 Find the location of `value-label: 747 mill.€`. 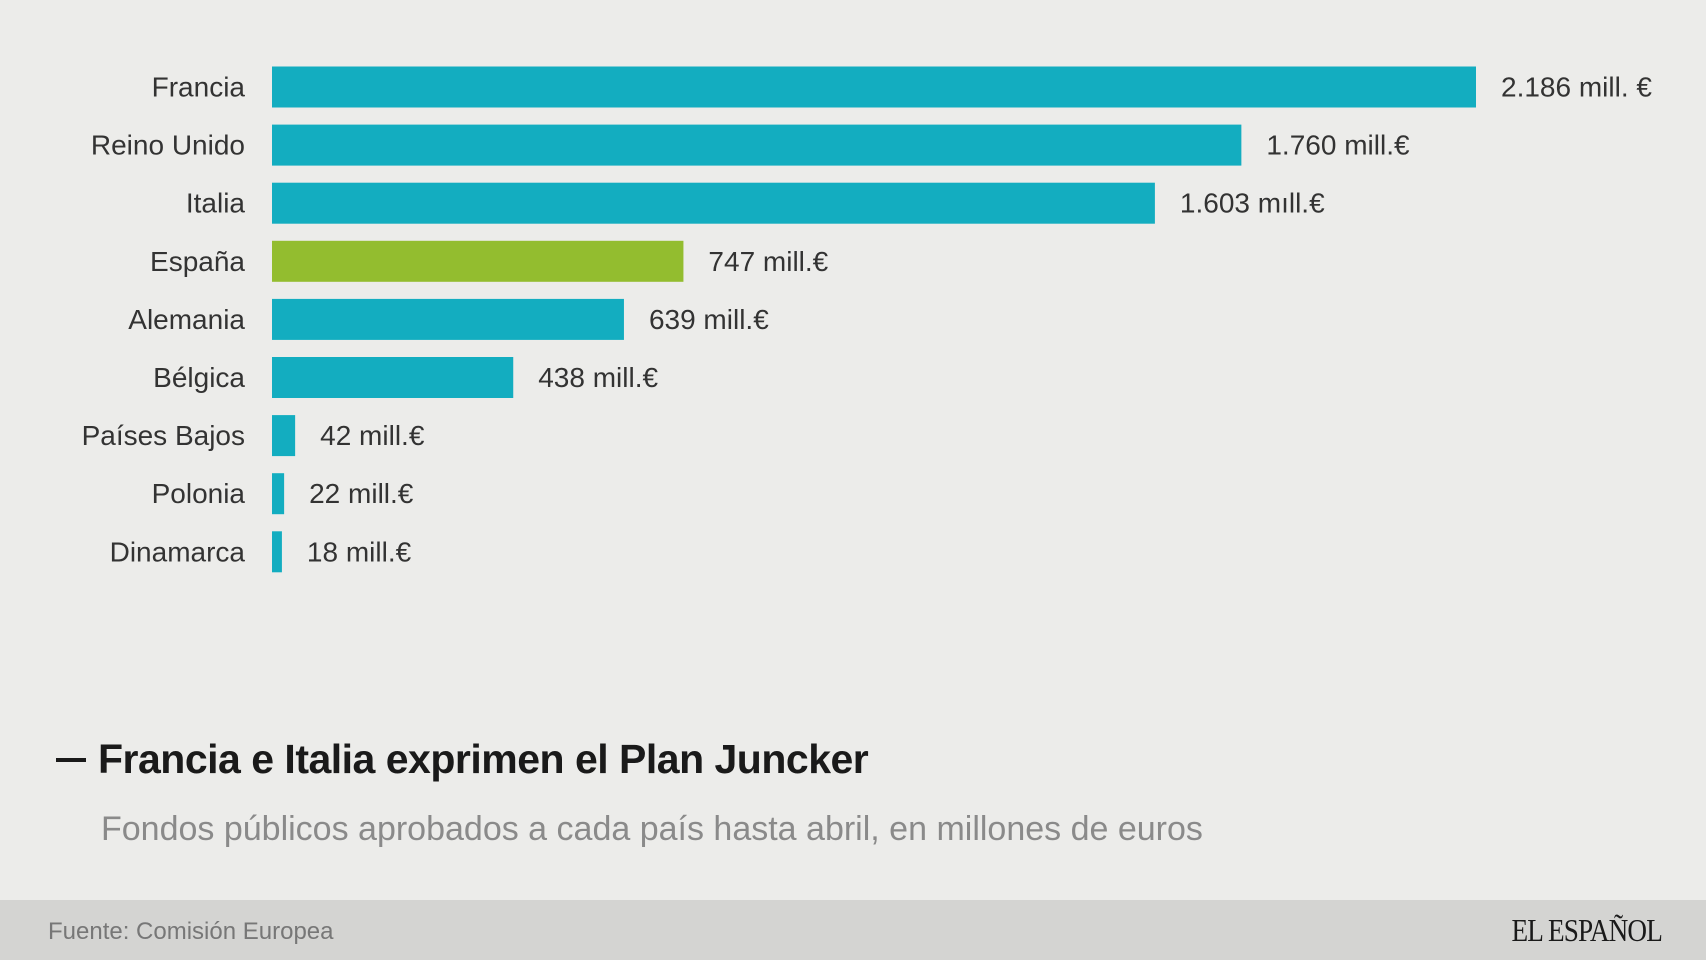

value-label: 747 mill.€ is located at coordinates (768, 261).